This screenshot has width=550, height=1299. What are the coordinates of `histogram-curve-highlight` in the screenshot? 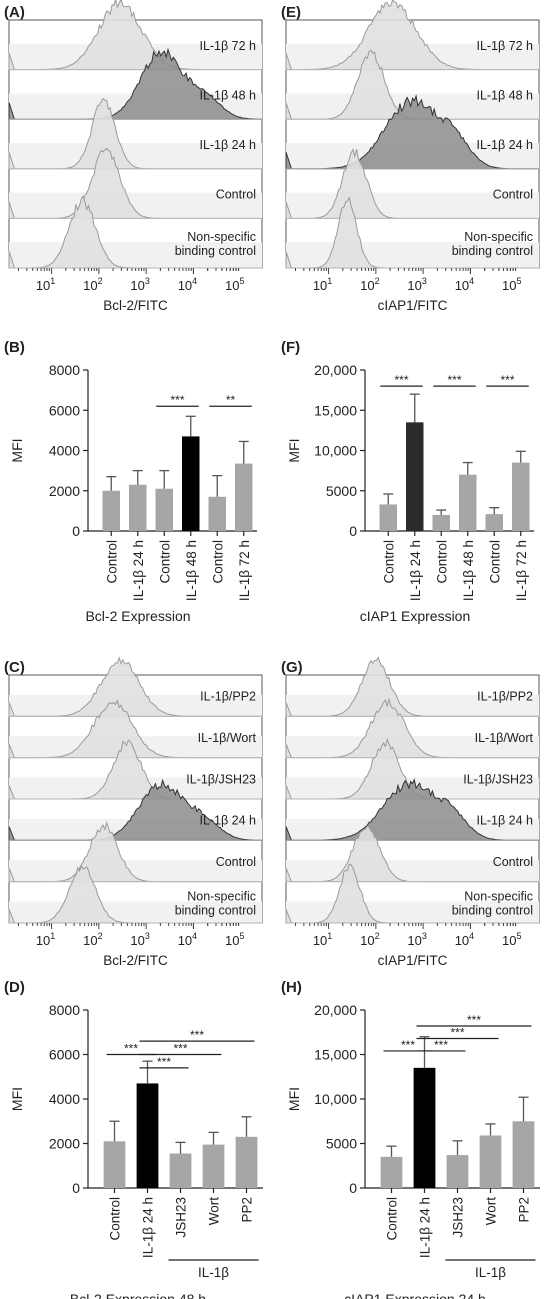 It's located at (412, 809).